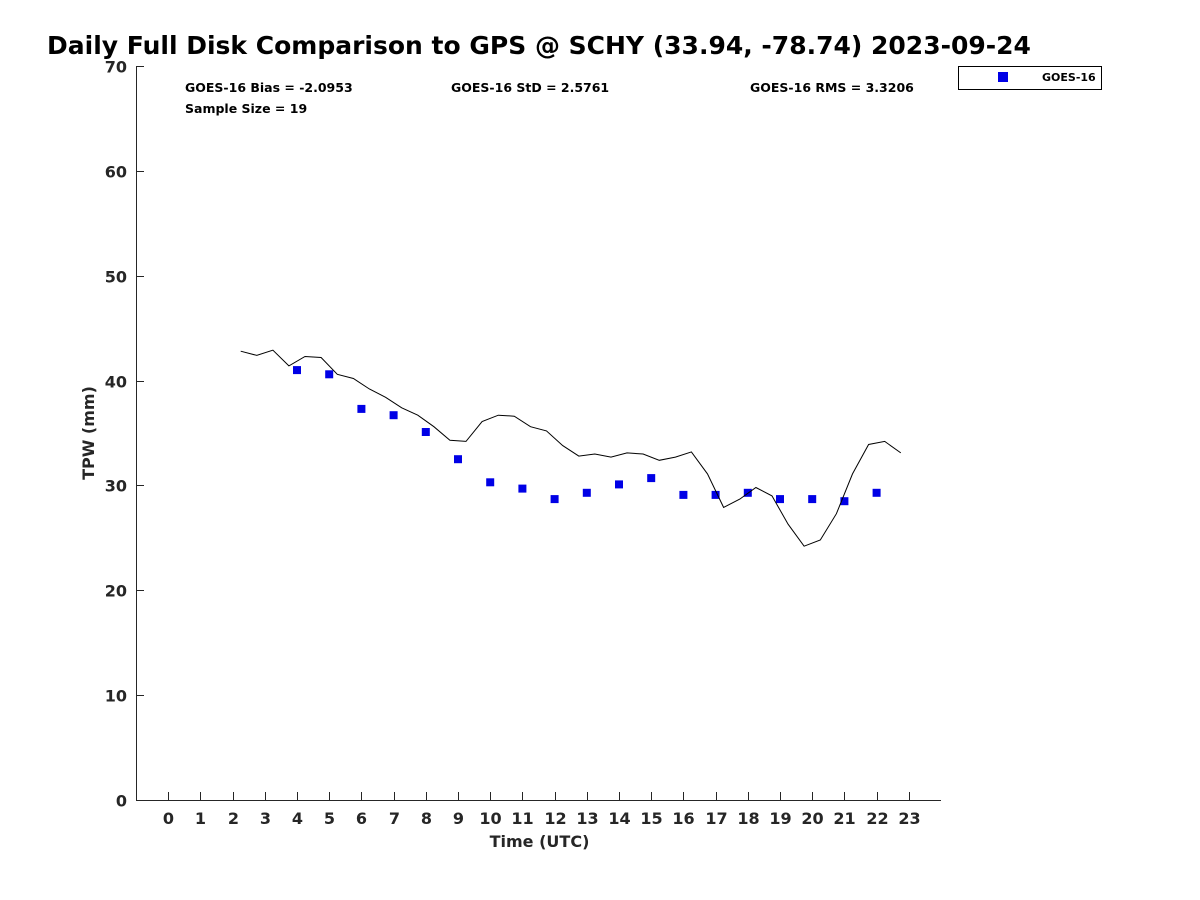  What do you see at coordinates (124, 434) in the screenshot?
I see `y-axis-ticks: 0 10 20 30 40 50 60 70` at bounding box center [124, 434].